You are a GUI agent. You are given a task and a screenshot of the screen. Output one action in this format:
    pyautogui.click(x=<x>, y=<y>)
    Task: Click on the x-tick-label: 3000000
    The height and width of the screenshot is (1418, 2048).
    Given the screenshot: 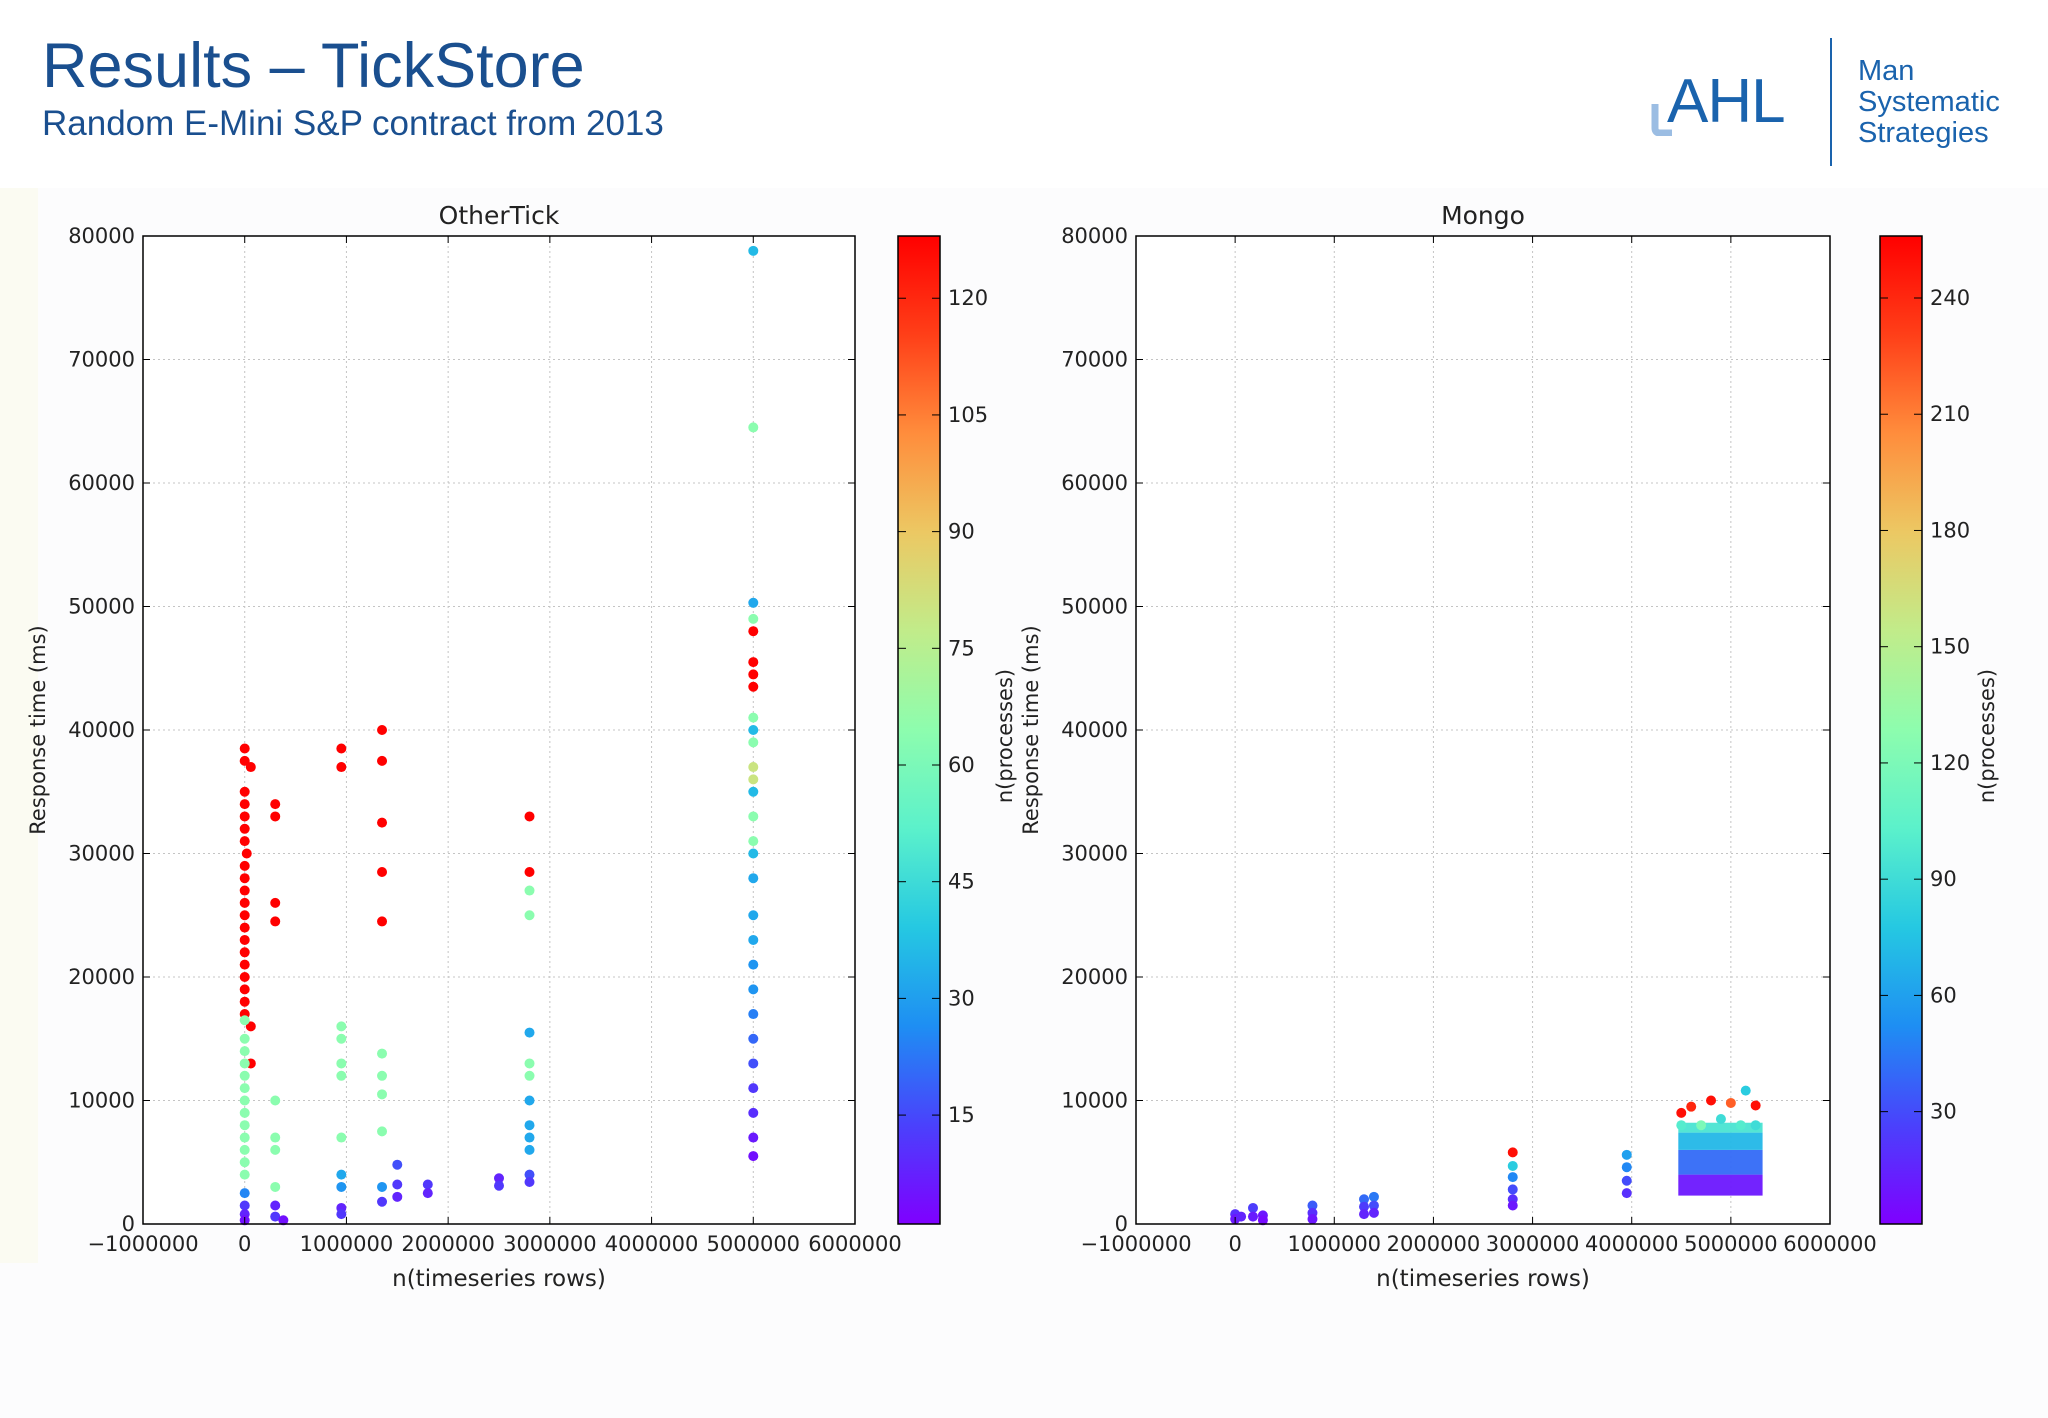 What is the action you would take?
    pyautogui.click(x=1533, y=1244)
    